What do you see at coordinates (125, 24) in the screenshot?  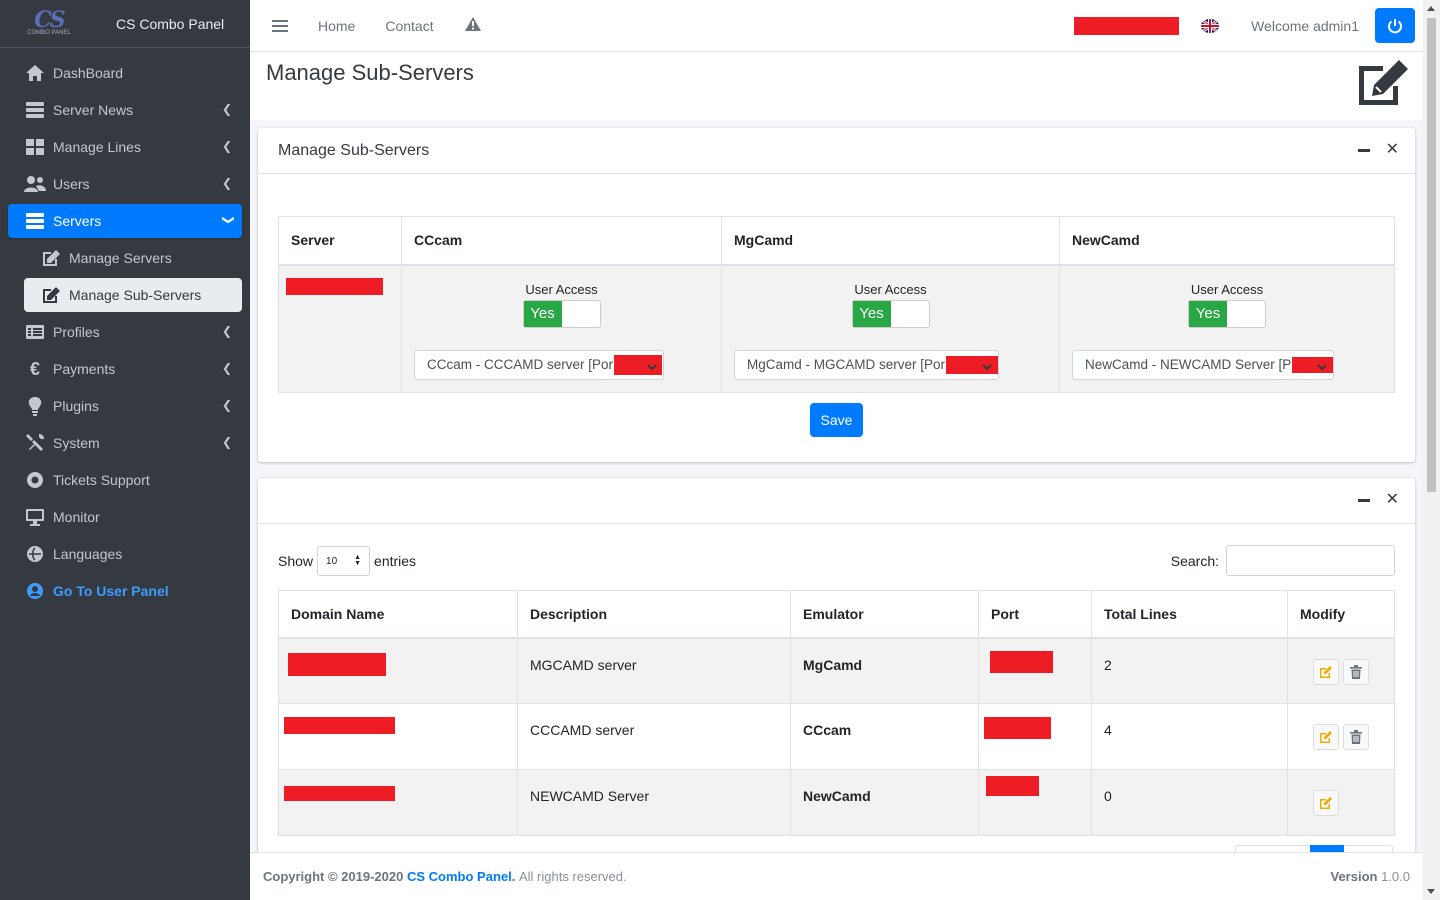 I see `brand-link: CS COMBO PANEL CS Combo Panel` at bounding box center [125, 24].